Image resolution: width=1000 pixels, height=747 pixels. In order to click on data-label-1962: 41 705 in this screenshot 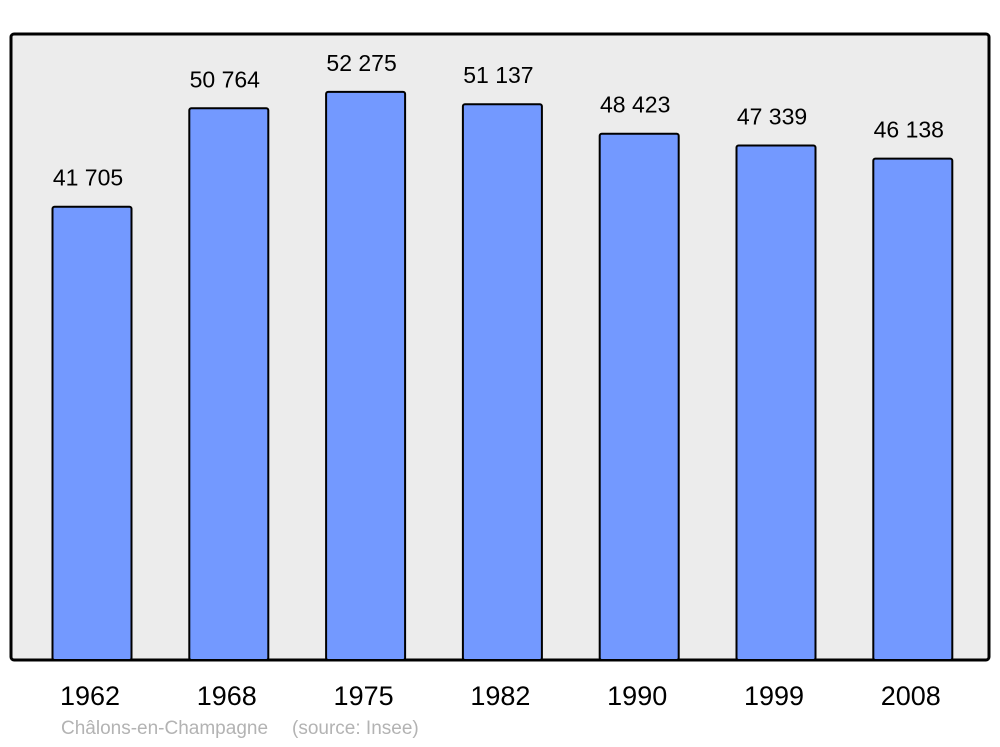, I will do `click(88, 178)`.